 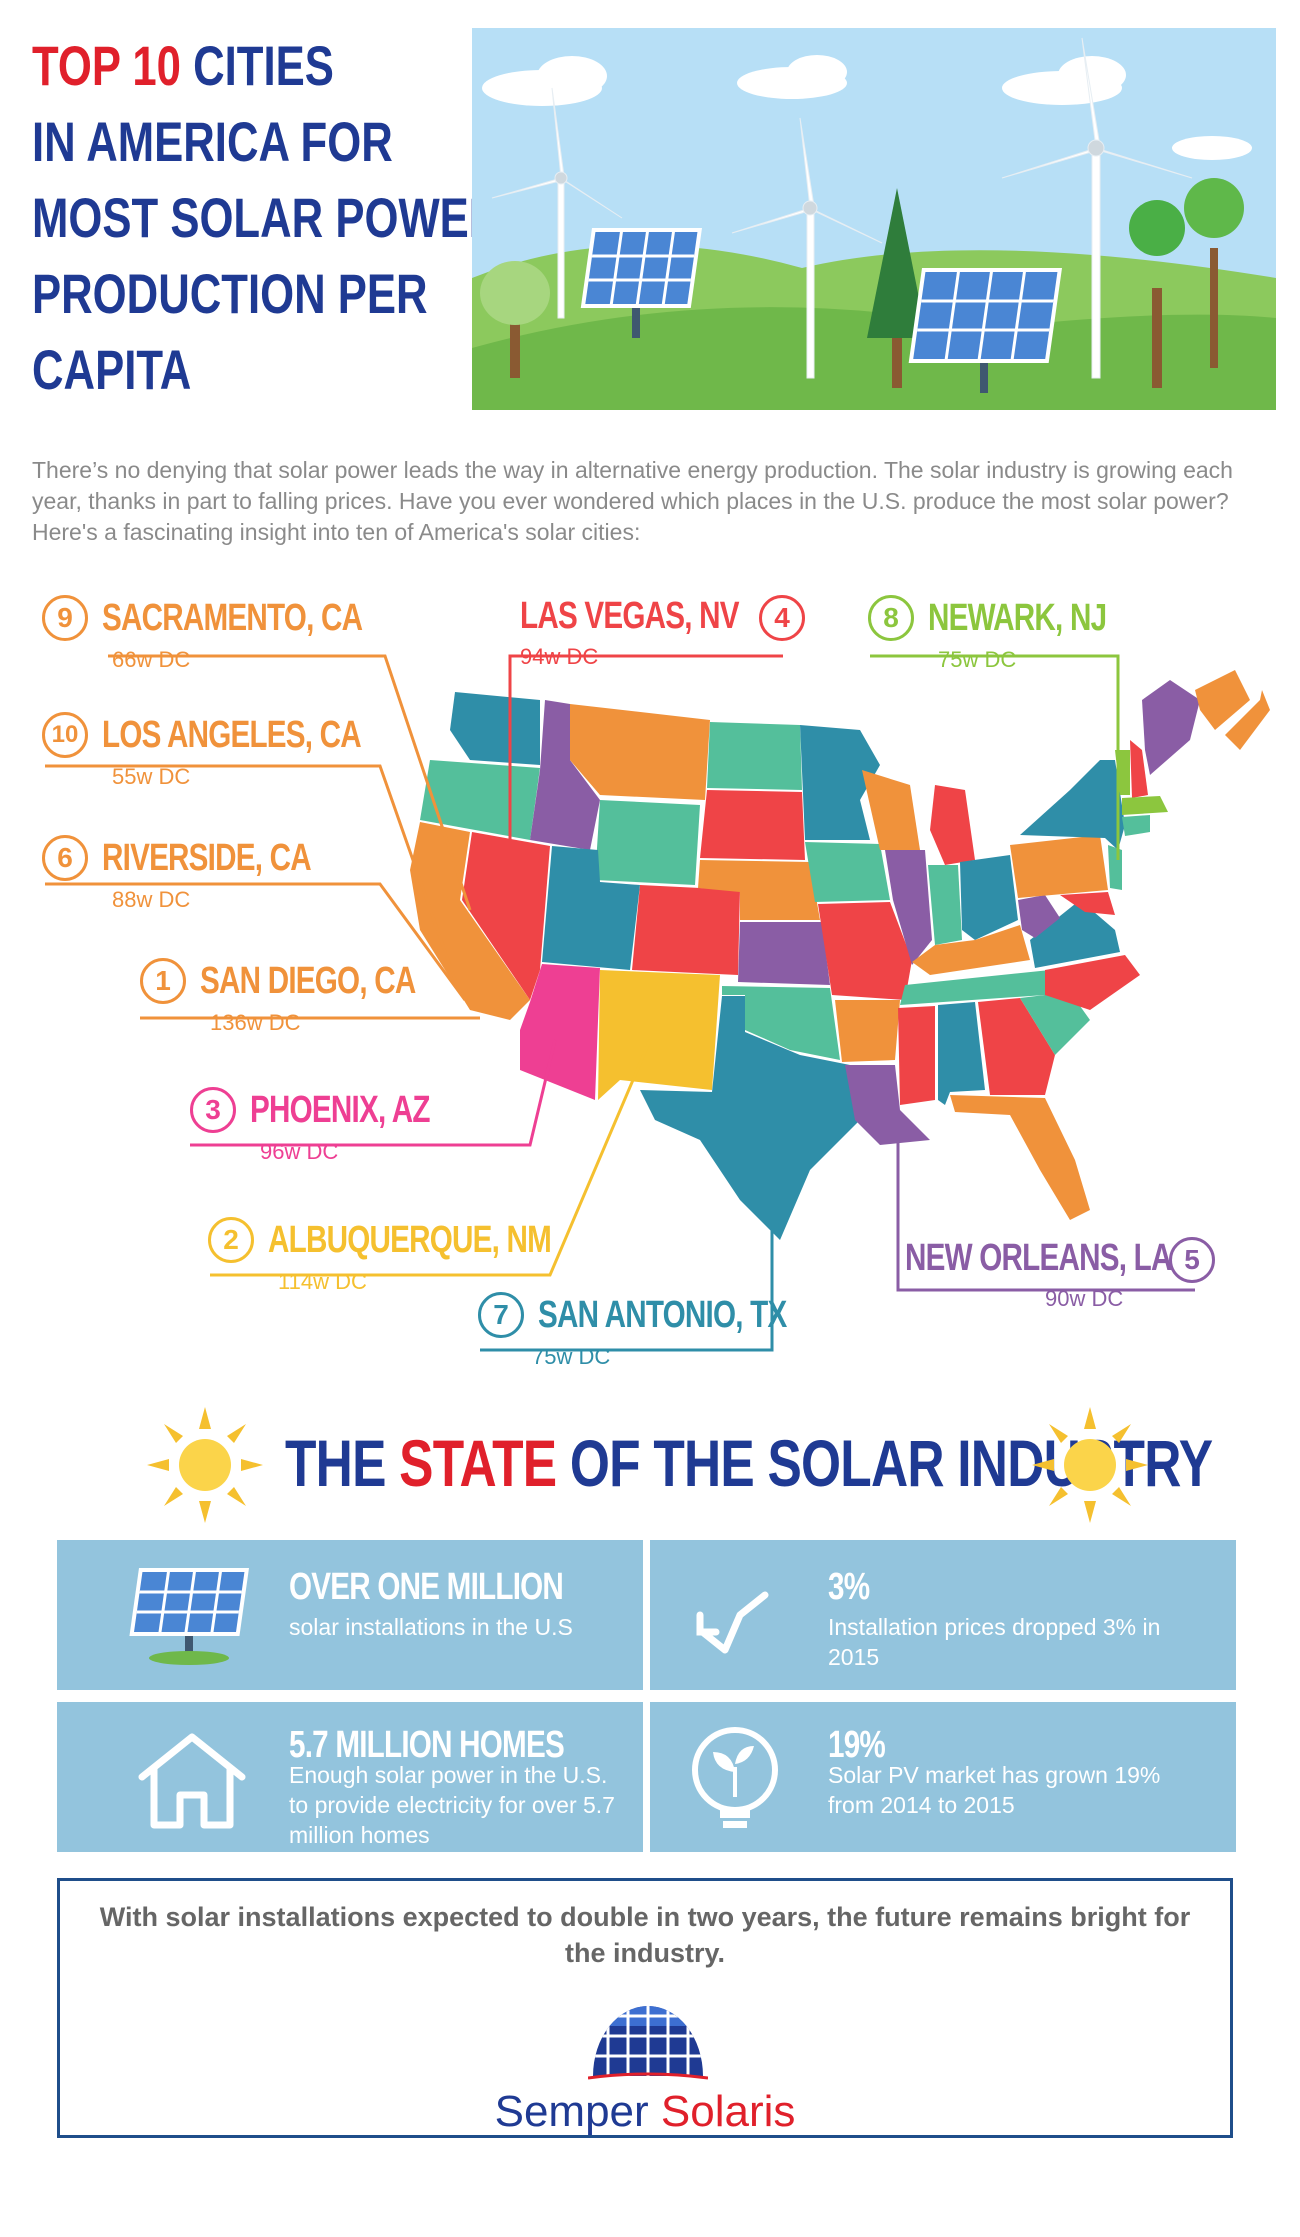 I want to click on rank-badge: 7, so click(x=501, y=1315).